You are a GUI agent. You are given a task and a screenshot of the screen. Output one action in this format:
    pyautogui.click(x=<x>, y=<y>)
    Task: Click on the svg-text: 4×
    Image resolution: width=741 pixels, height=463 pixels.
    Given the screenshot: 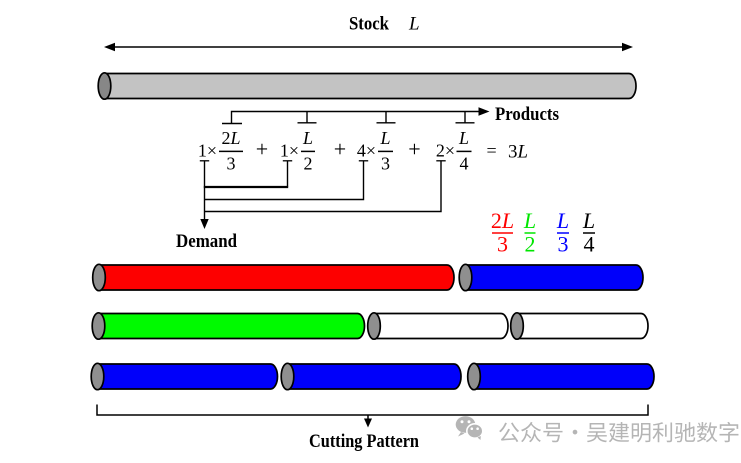 What is the action you would take?
    pyautogui.click(x=366, y=151)
    